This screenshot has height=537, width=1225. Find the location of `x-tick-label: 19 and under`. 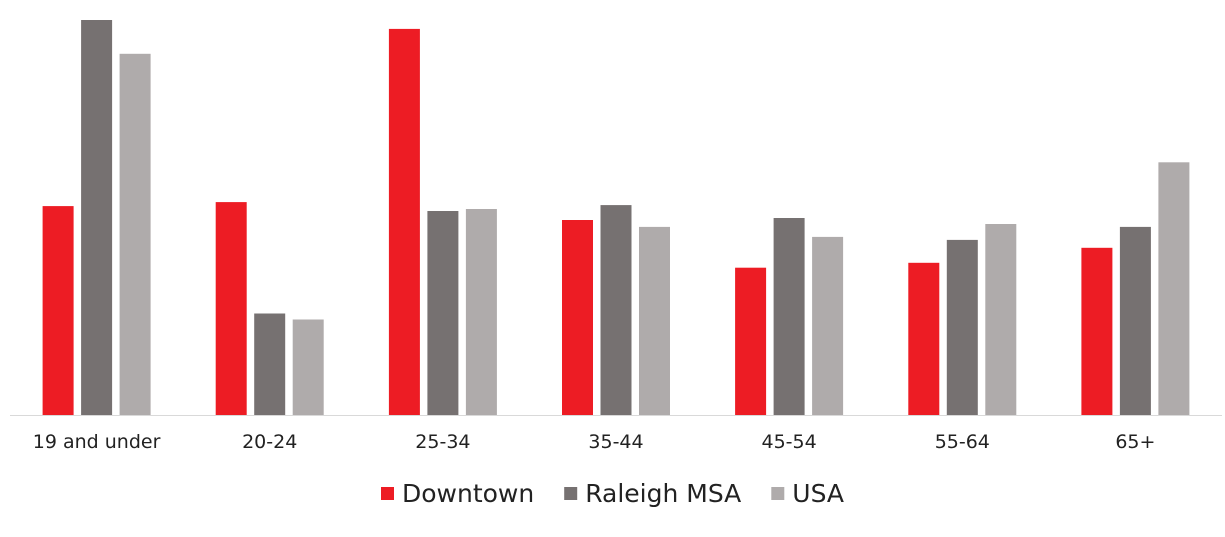

x-tick-label: 19 and under is located at coordinates (97, 442).